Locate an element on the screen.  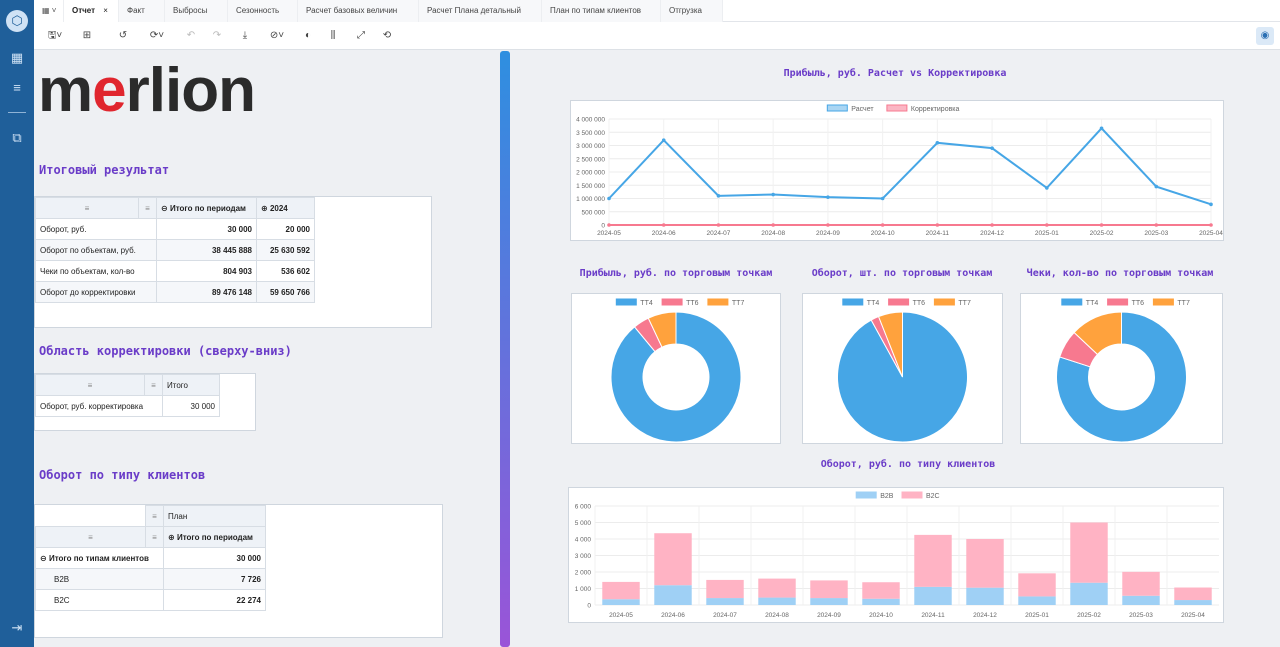
chart-icon: ⫼ is located at coordinates (333, 35).